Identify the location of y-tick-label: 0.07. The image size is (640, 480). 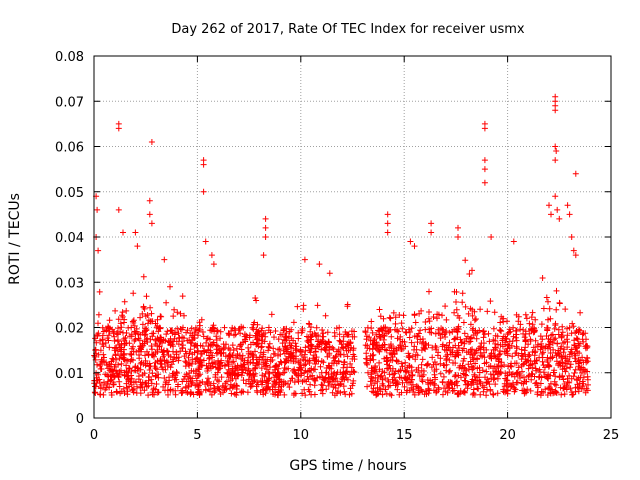
(69, 102).